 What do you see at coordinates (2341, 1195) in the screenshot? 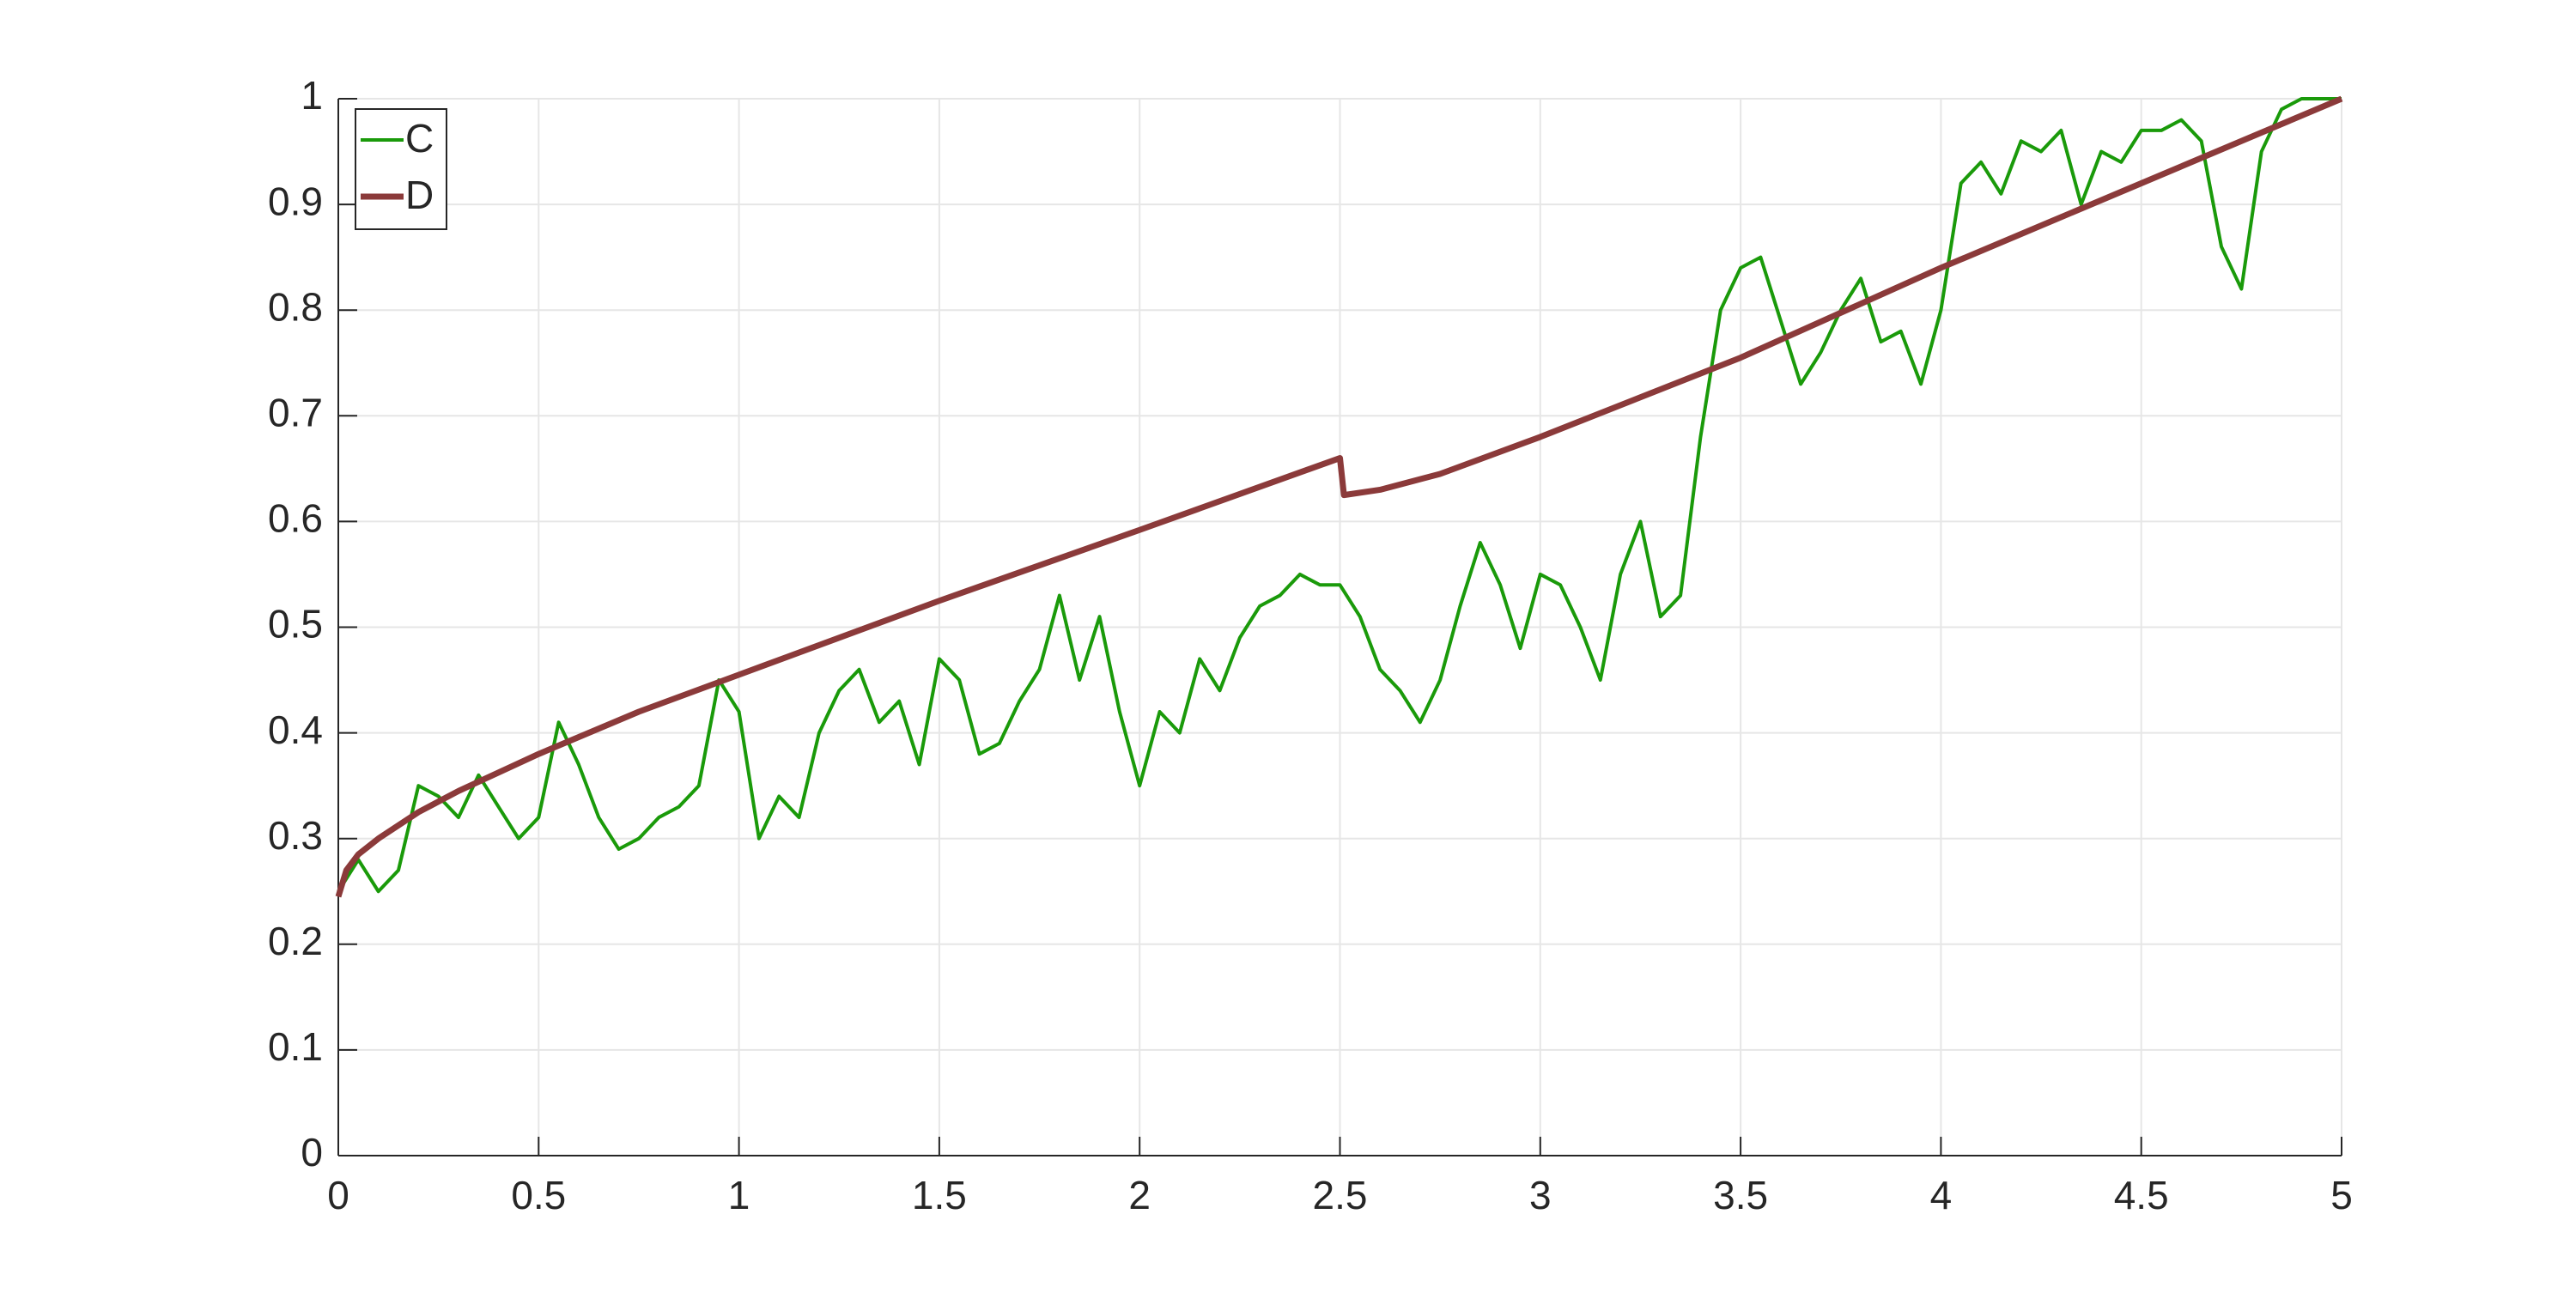
I see `x-tick-label: 5` at bounding box center [2341, 1195].